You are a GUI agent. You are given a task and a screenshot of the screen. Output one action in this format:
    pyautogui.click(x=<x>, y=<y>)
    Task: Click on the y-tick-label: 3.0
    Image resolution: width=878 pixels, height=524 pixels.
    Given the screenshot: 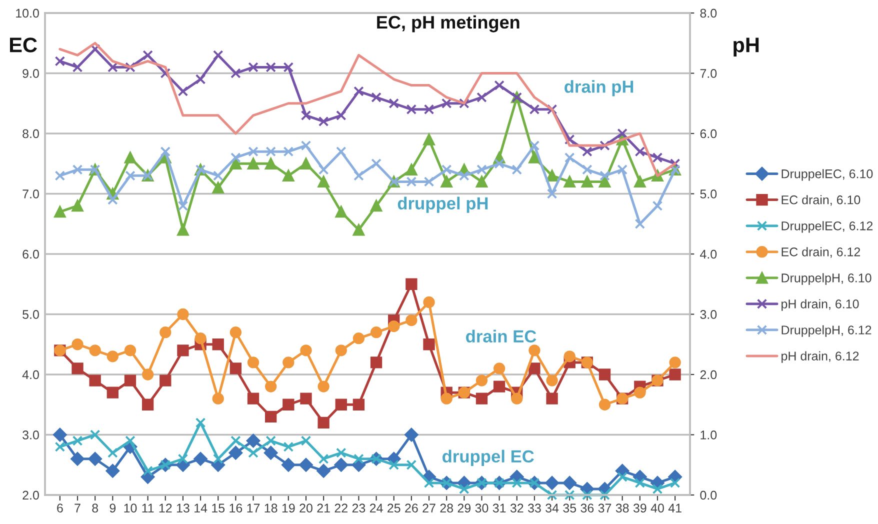 What is the action you would take?
    pyautogui.click(x=30, y=435)
    